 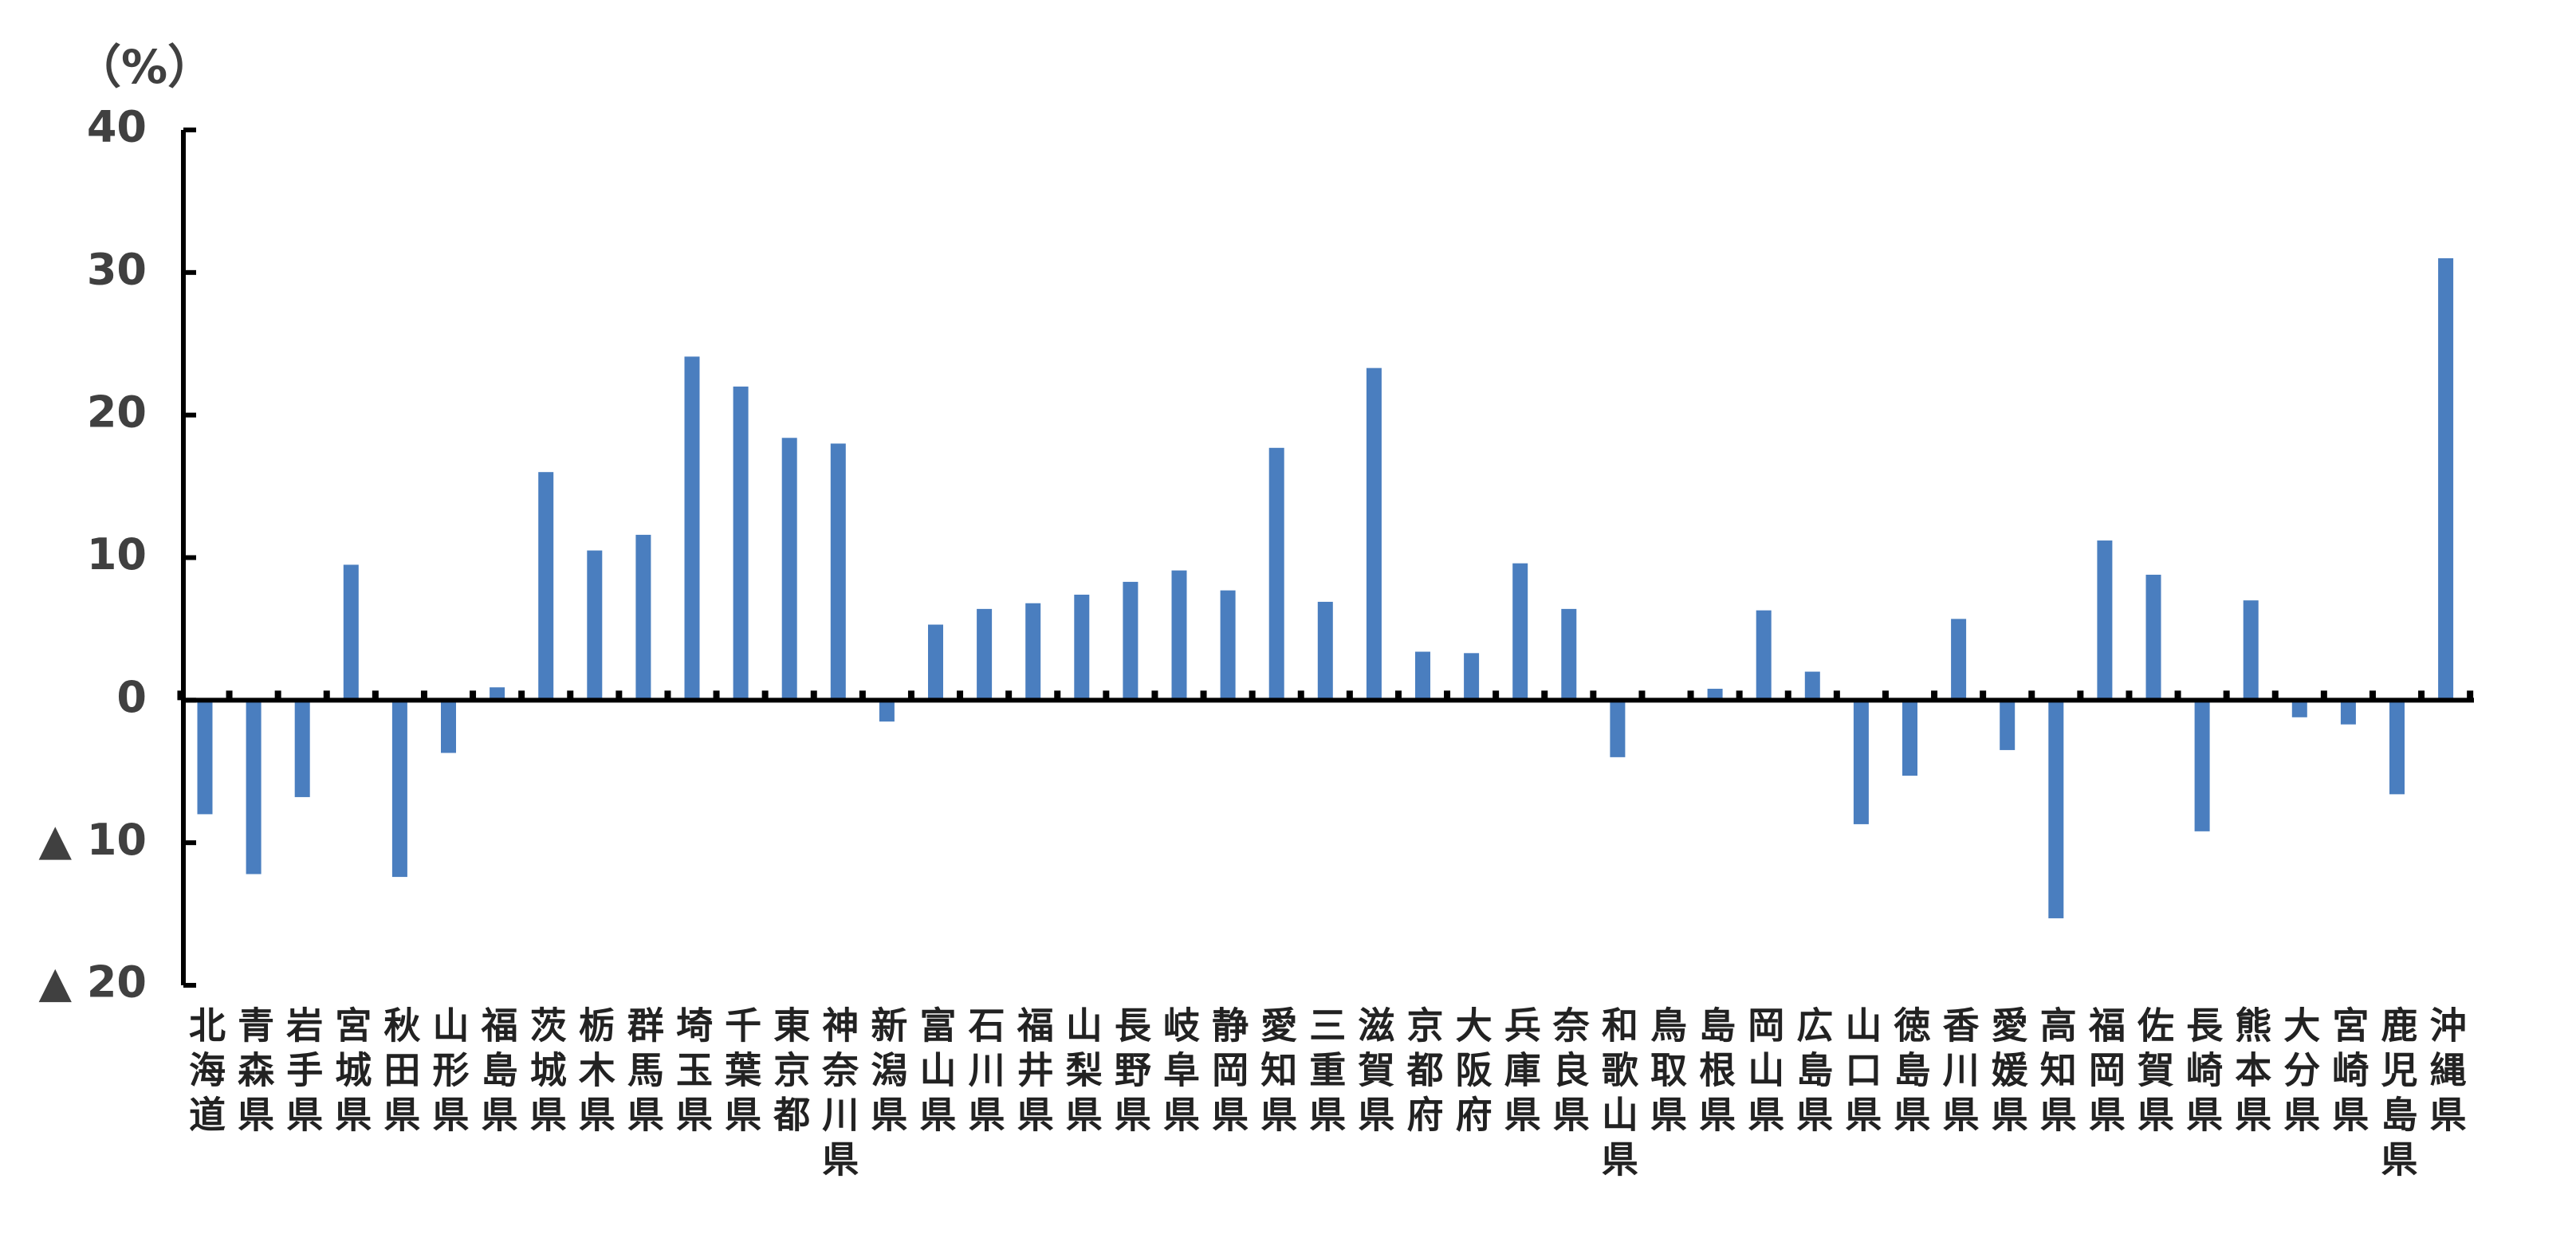 What do you see at coordinates (2008, 1073) in the screenshot?
I see `x-tick-label: 愛媛県` at bounding box center [2008, 1073].